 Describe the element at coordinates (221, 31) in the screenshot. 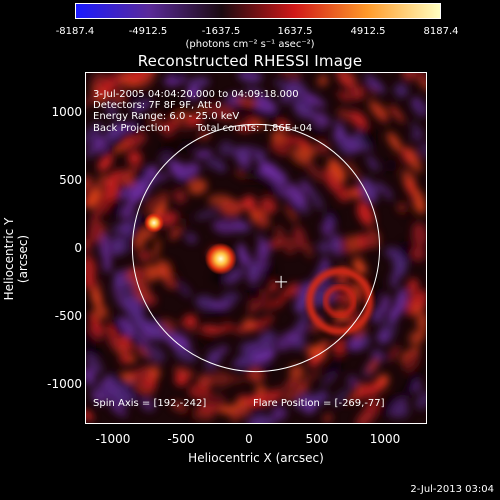

I see `colorbar-tick: -1637.5` at that location.